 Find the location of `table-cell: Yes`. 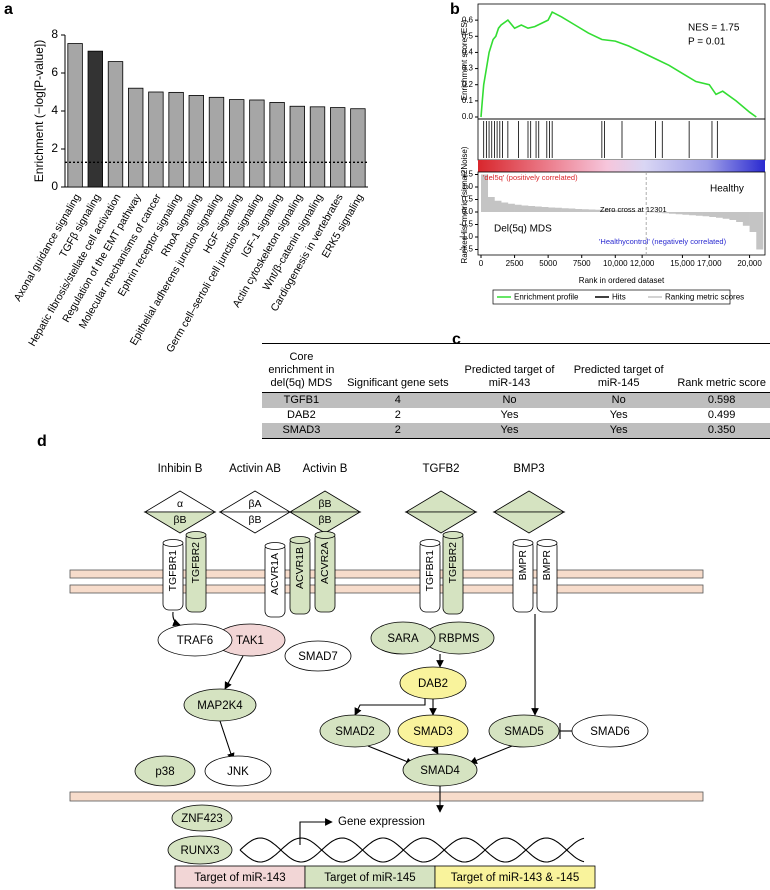

table-cell: Yes is located at coordinates (619, 431).